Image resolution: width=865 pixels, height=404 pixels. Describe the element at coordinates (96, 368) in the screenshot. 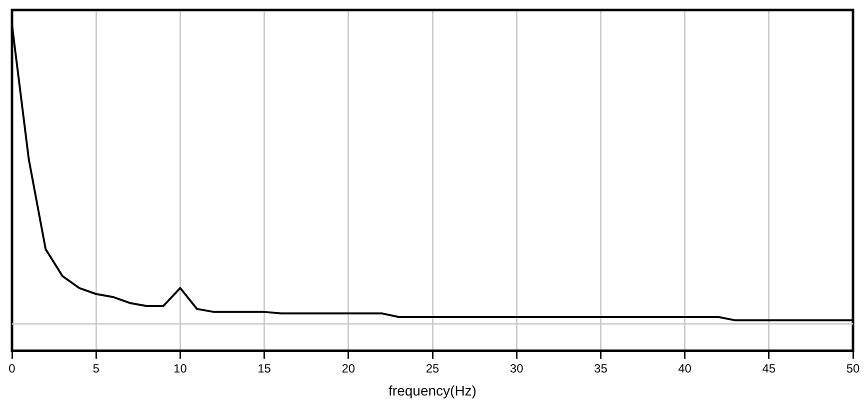

I see `x-tick-label: 5` at that location.